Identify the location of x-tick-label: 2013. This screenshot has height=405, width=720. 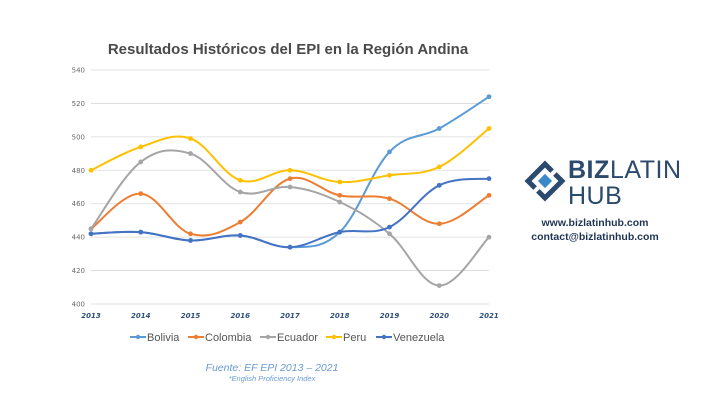
(91, 316).